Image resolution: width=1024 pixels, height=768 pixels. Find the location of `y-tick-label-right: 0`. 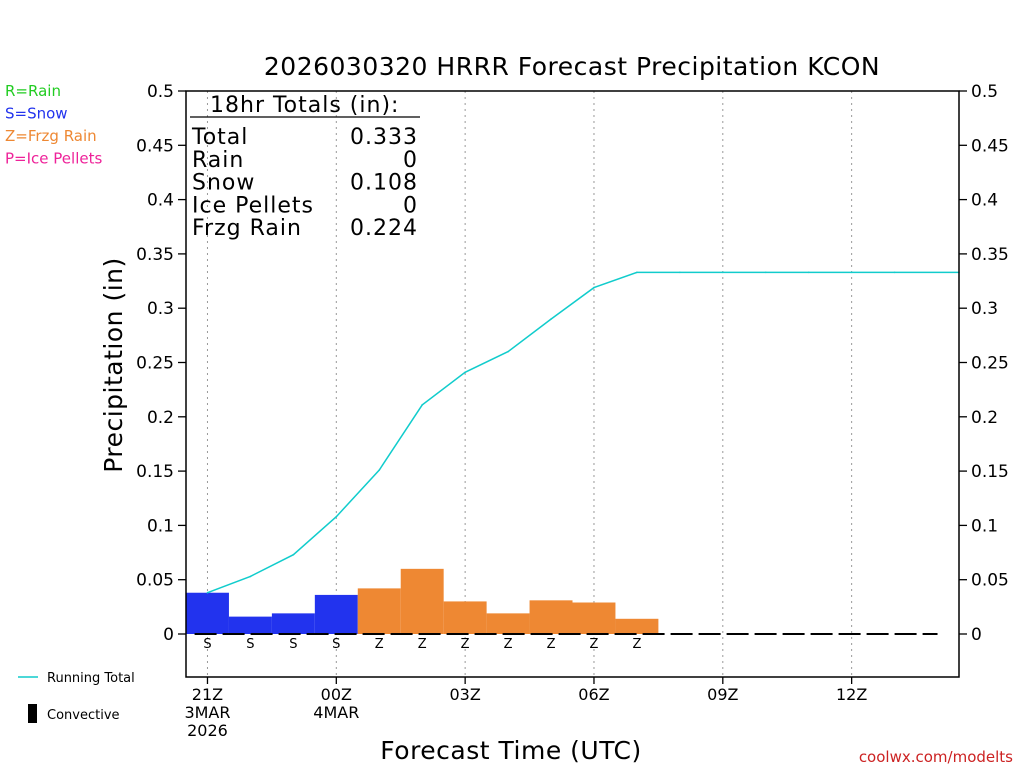

y-tick-label-right: 0 is located at coordinates (976, 635).